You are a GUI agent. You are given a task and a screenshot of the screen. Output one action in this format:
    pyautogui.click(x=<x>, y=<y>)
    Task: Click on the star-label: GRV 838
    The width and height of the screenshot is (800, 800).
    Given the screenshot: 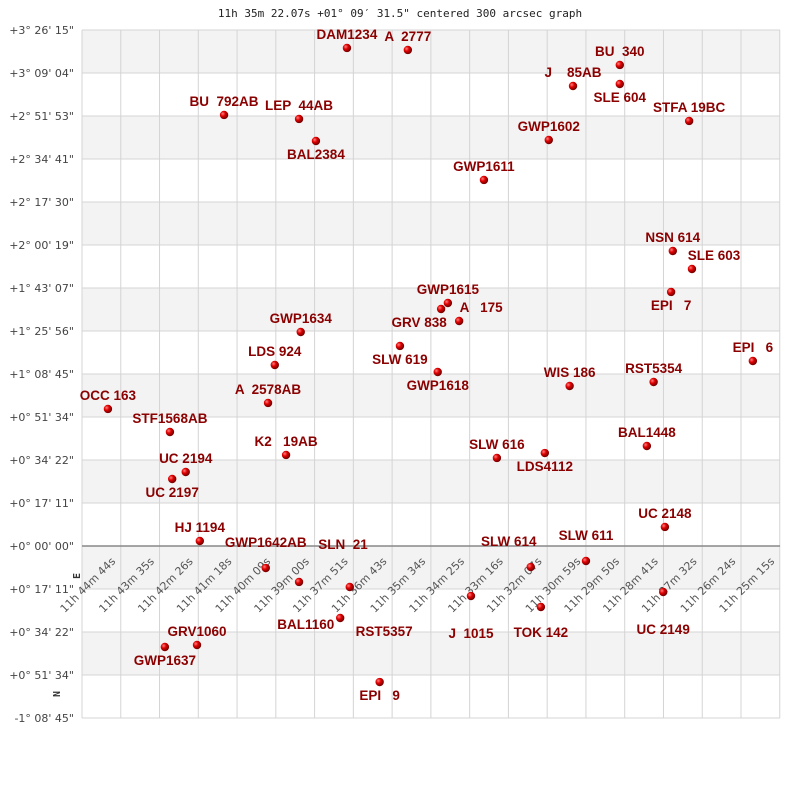 What is the action you would take?
    pyautogui.click(x=419, y=322)
    